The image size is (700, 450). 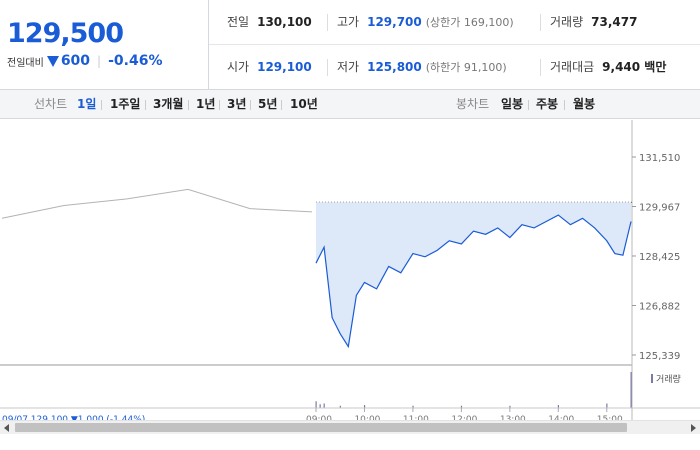 What do you see at coordinates (268, 104) in the screenshot?
I see `tab-5y: 5년` at bounding box center [268, 104].